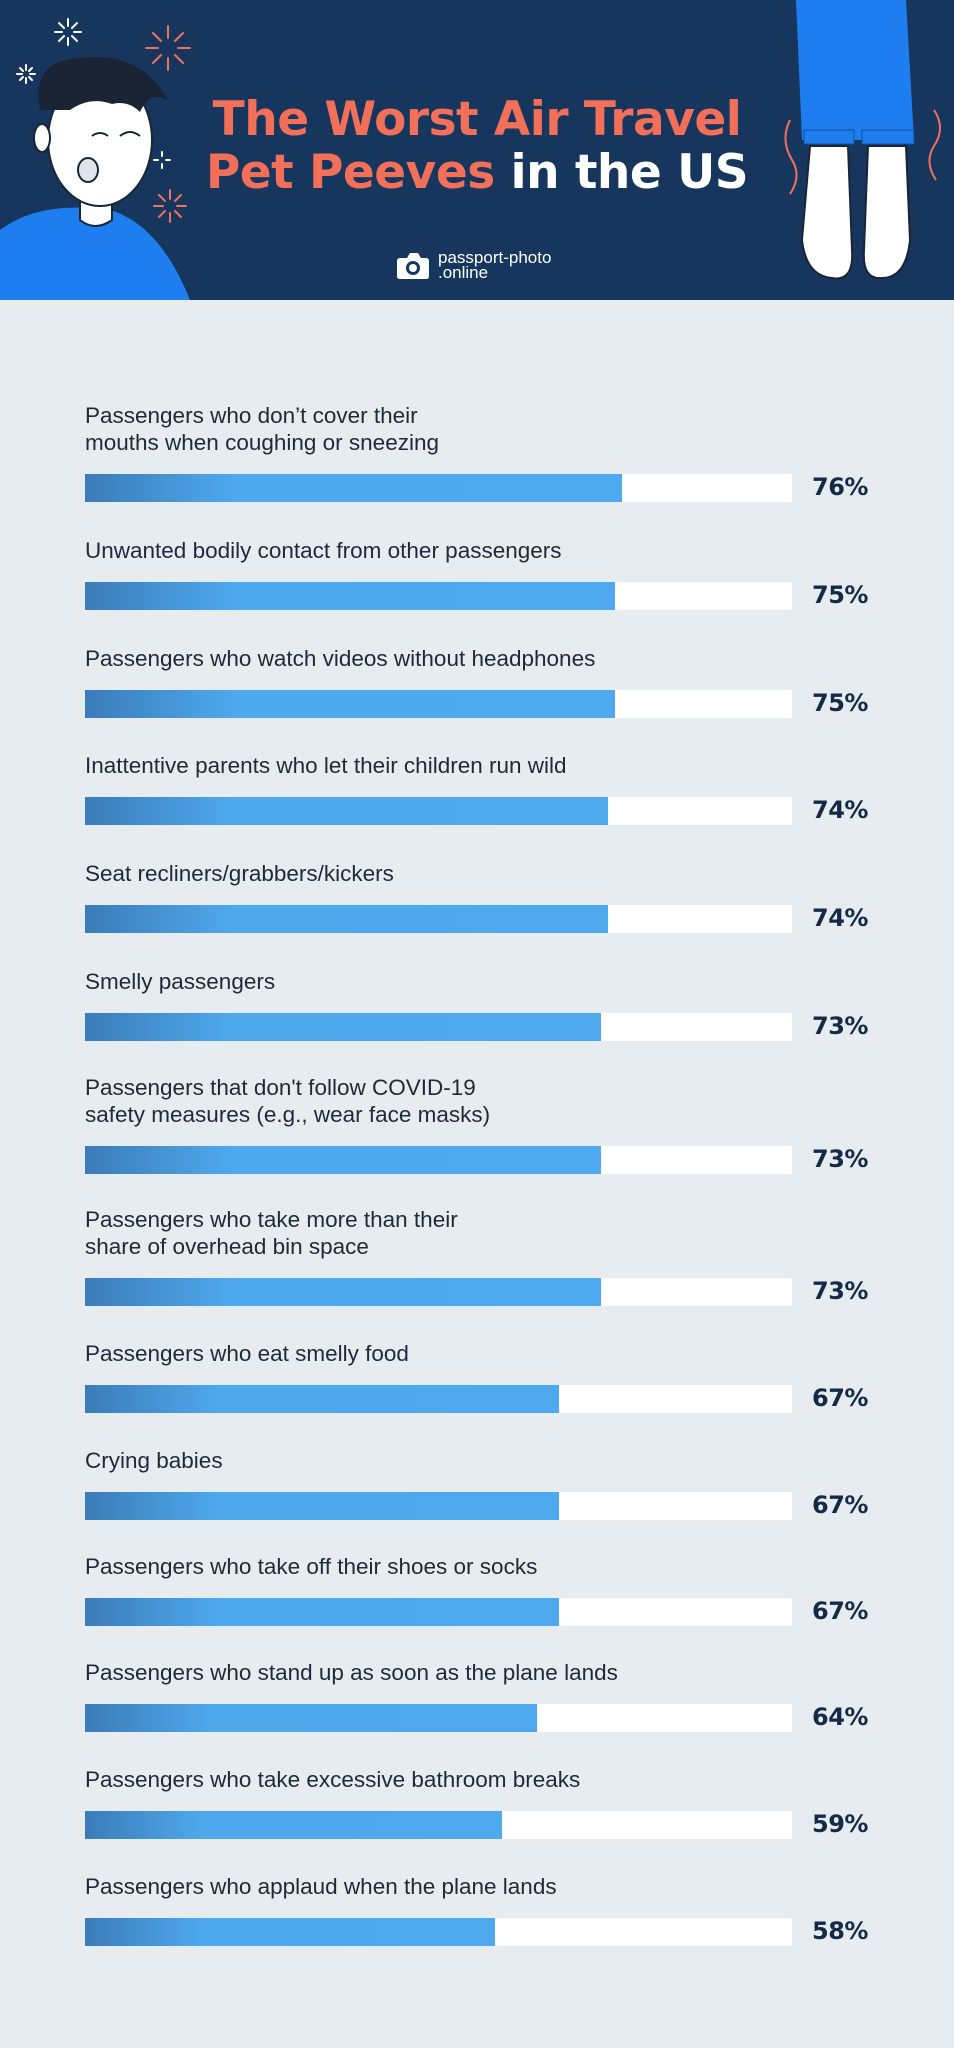  I want to click on bar-value-label: 76%, so click(840, 487).